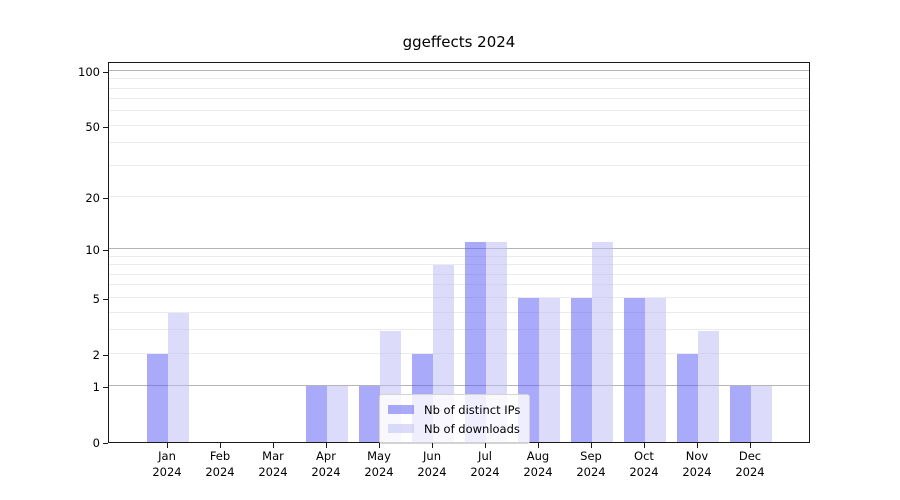 Image resolution: width=900 pixels, height=500 pixels. Describe the element at coordinates (750, 464) in the screenshot. I see `x-tick-label: Dec 2024` at that location.